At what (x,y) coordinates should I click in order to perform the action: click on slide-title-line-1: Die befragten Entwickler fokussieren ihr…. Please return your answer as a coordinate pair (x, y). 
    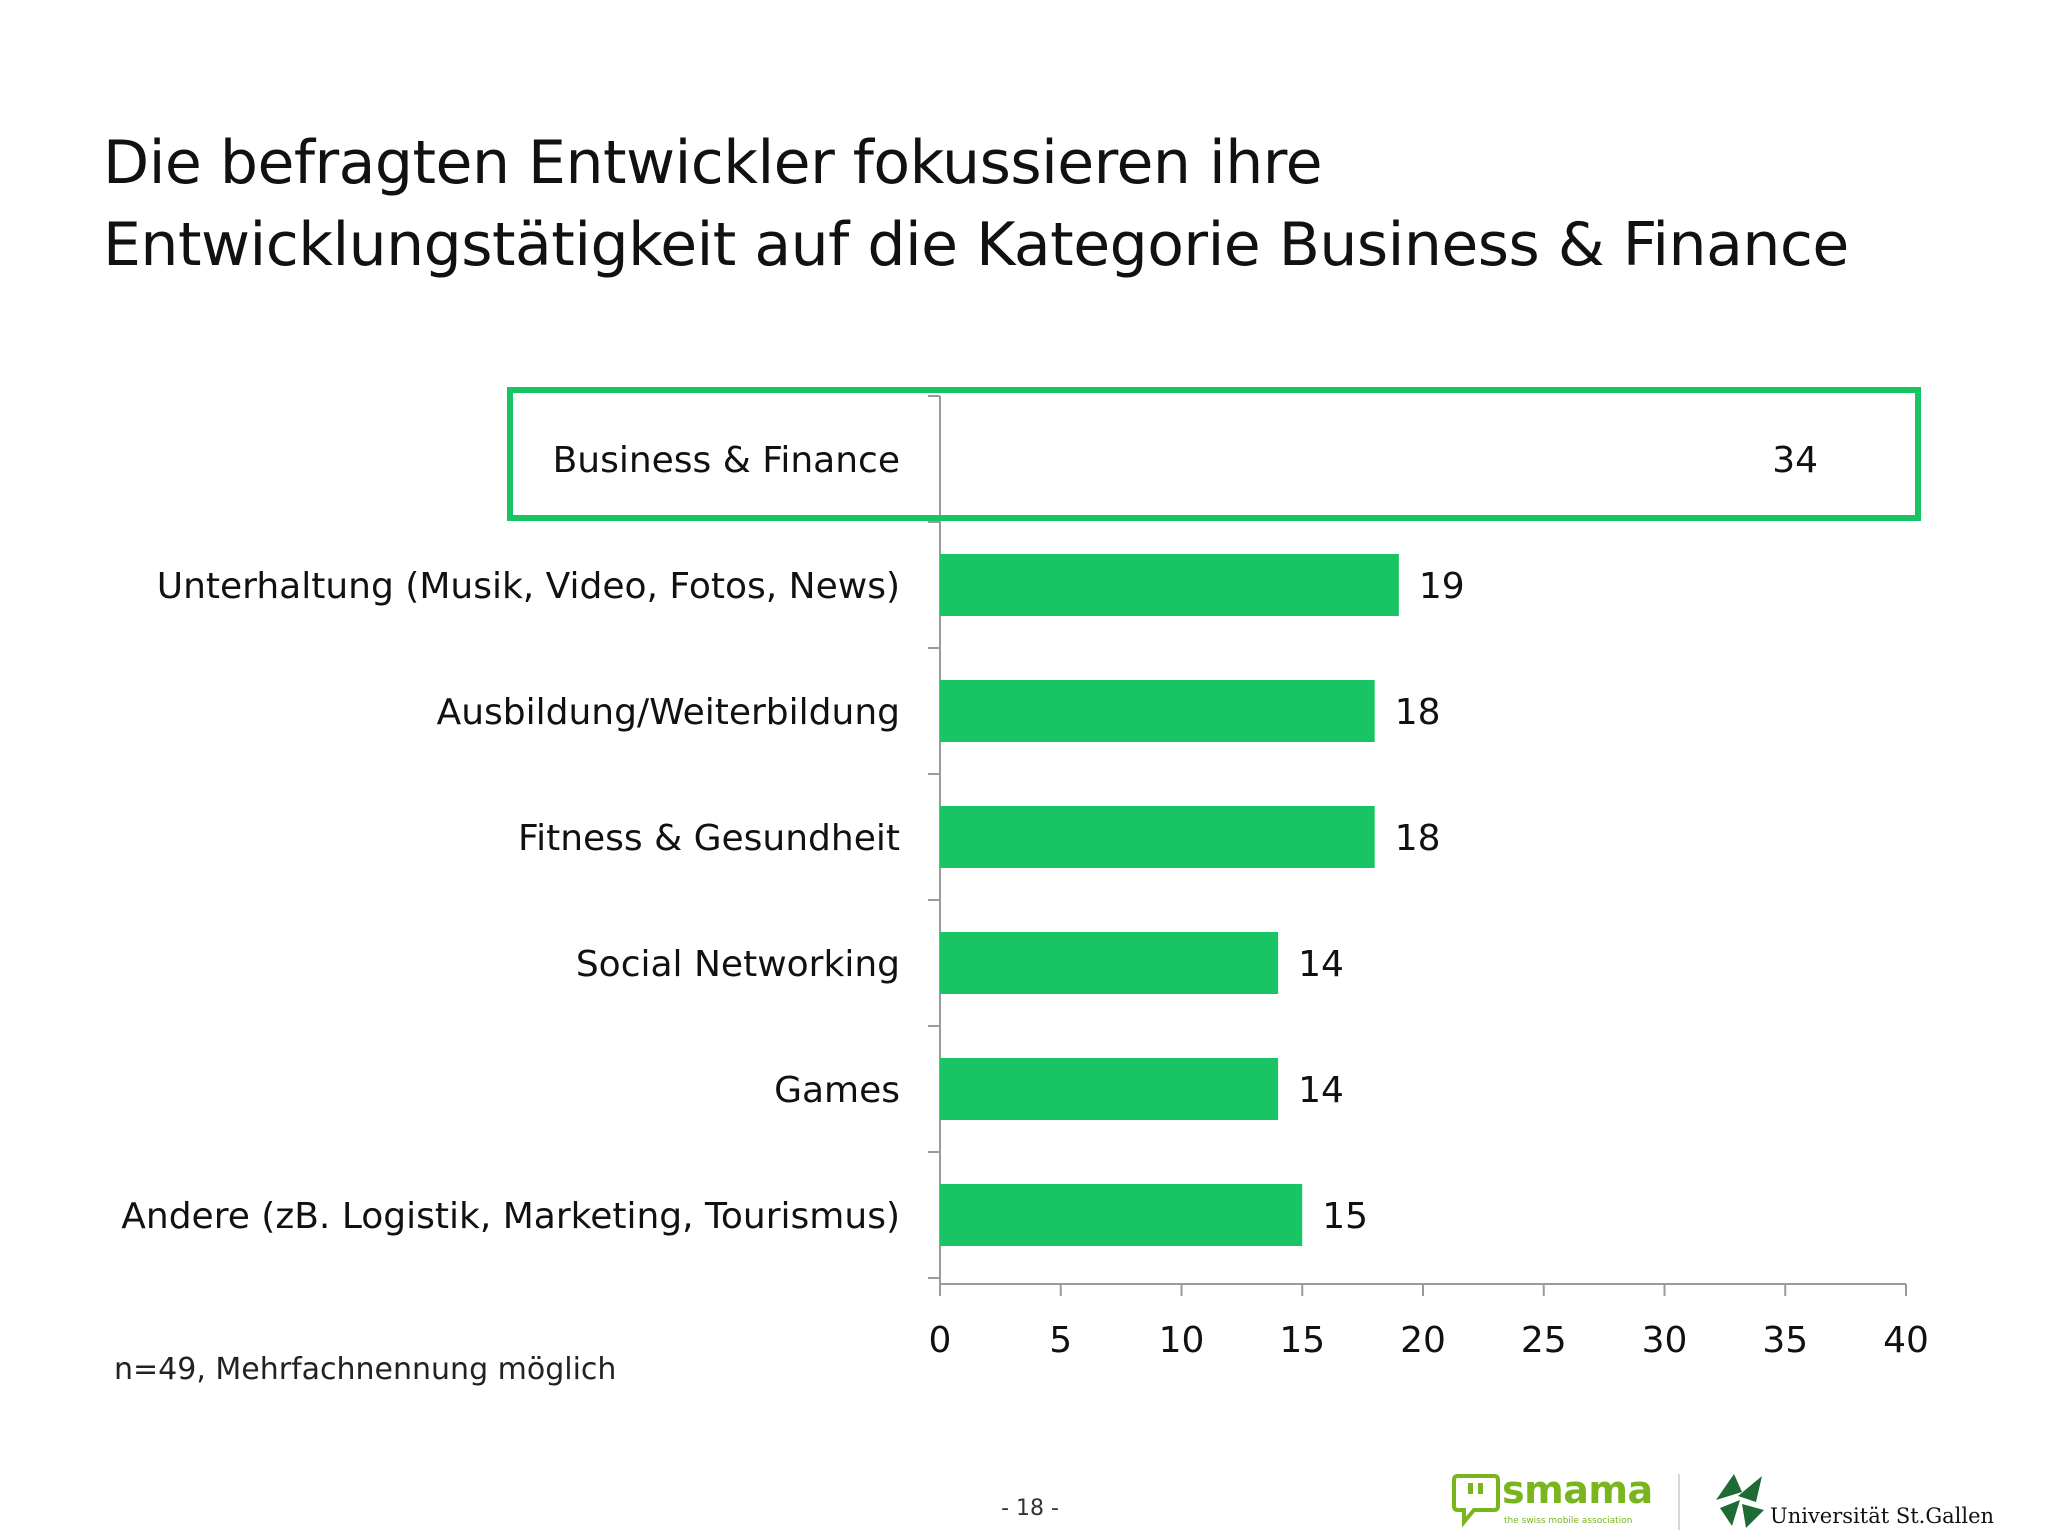
    Looking at the image, I should click on (713, 163).